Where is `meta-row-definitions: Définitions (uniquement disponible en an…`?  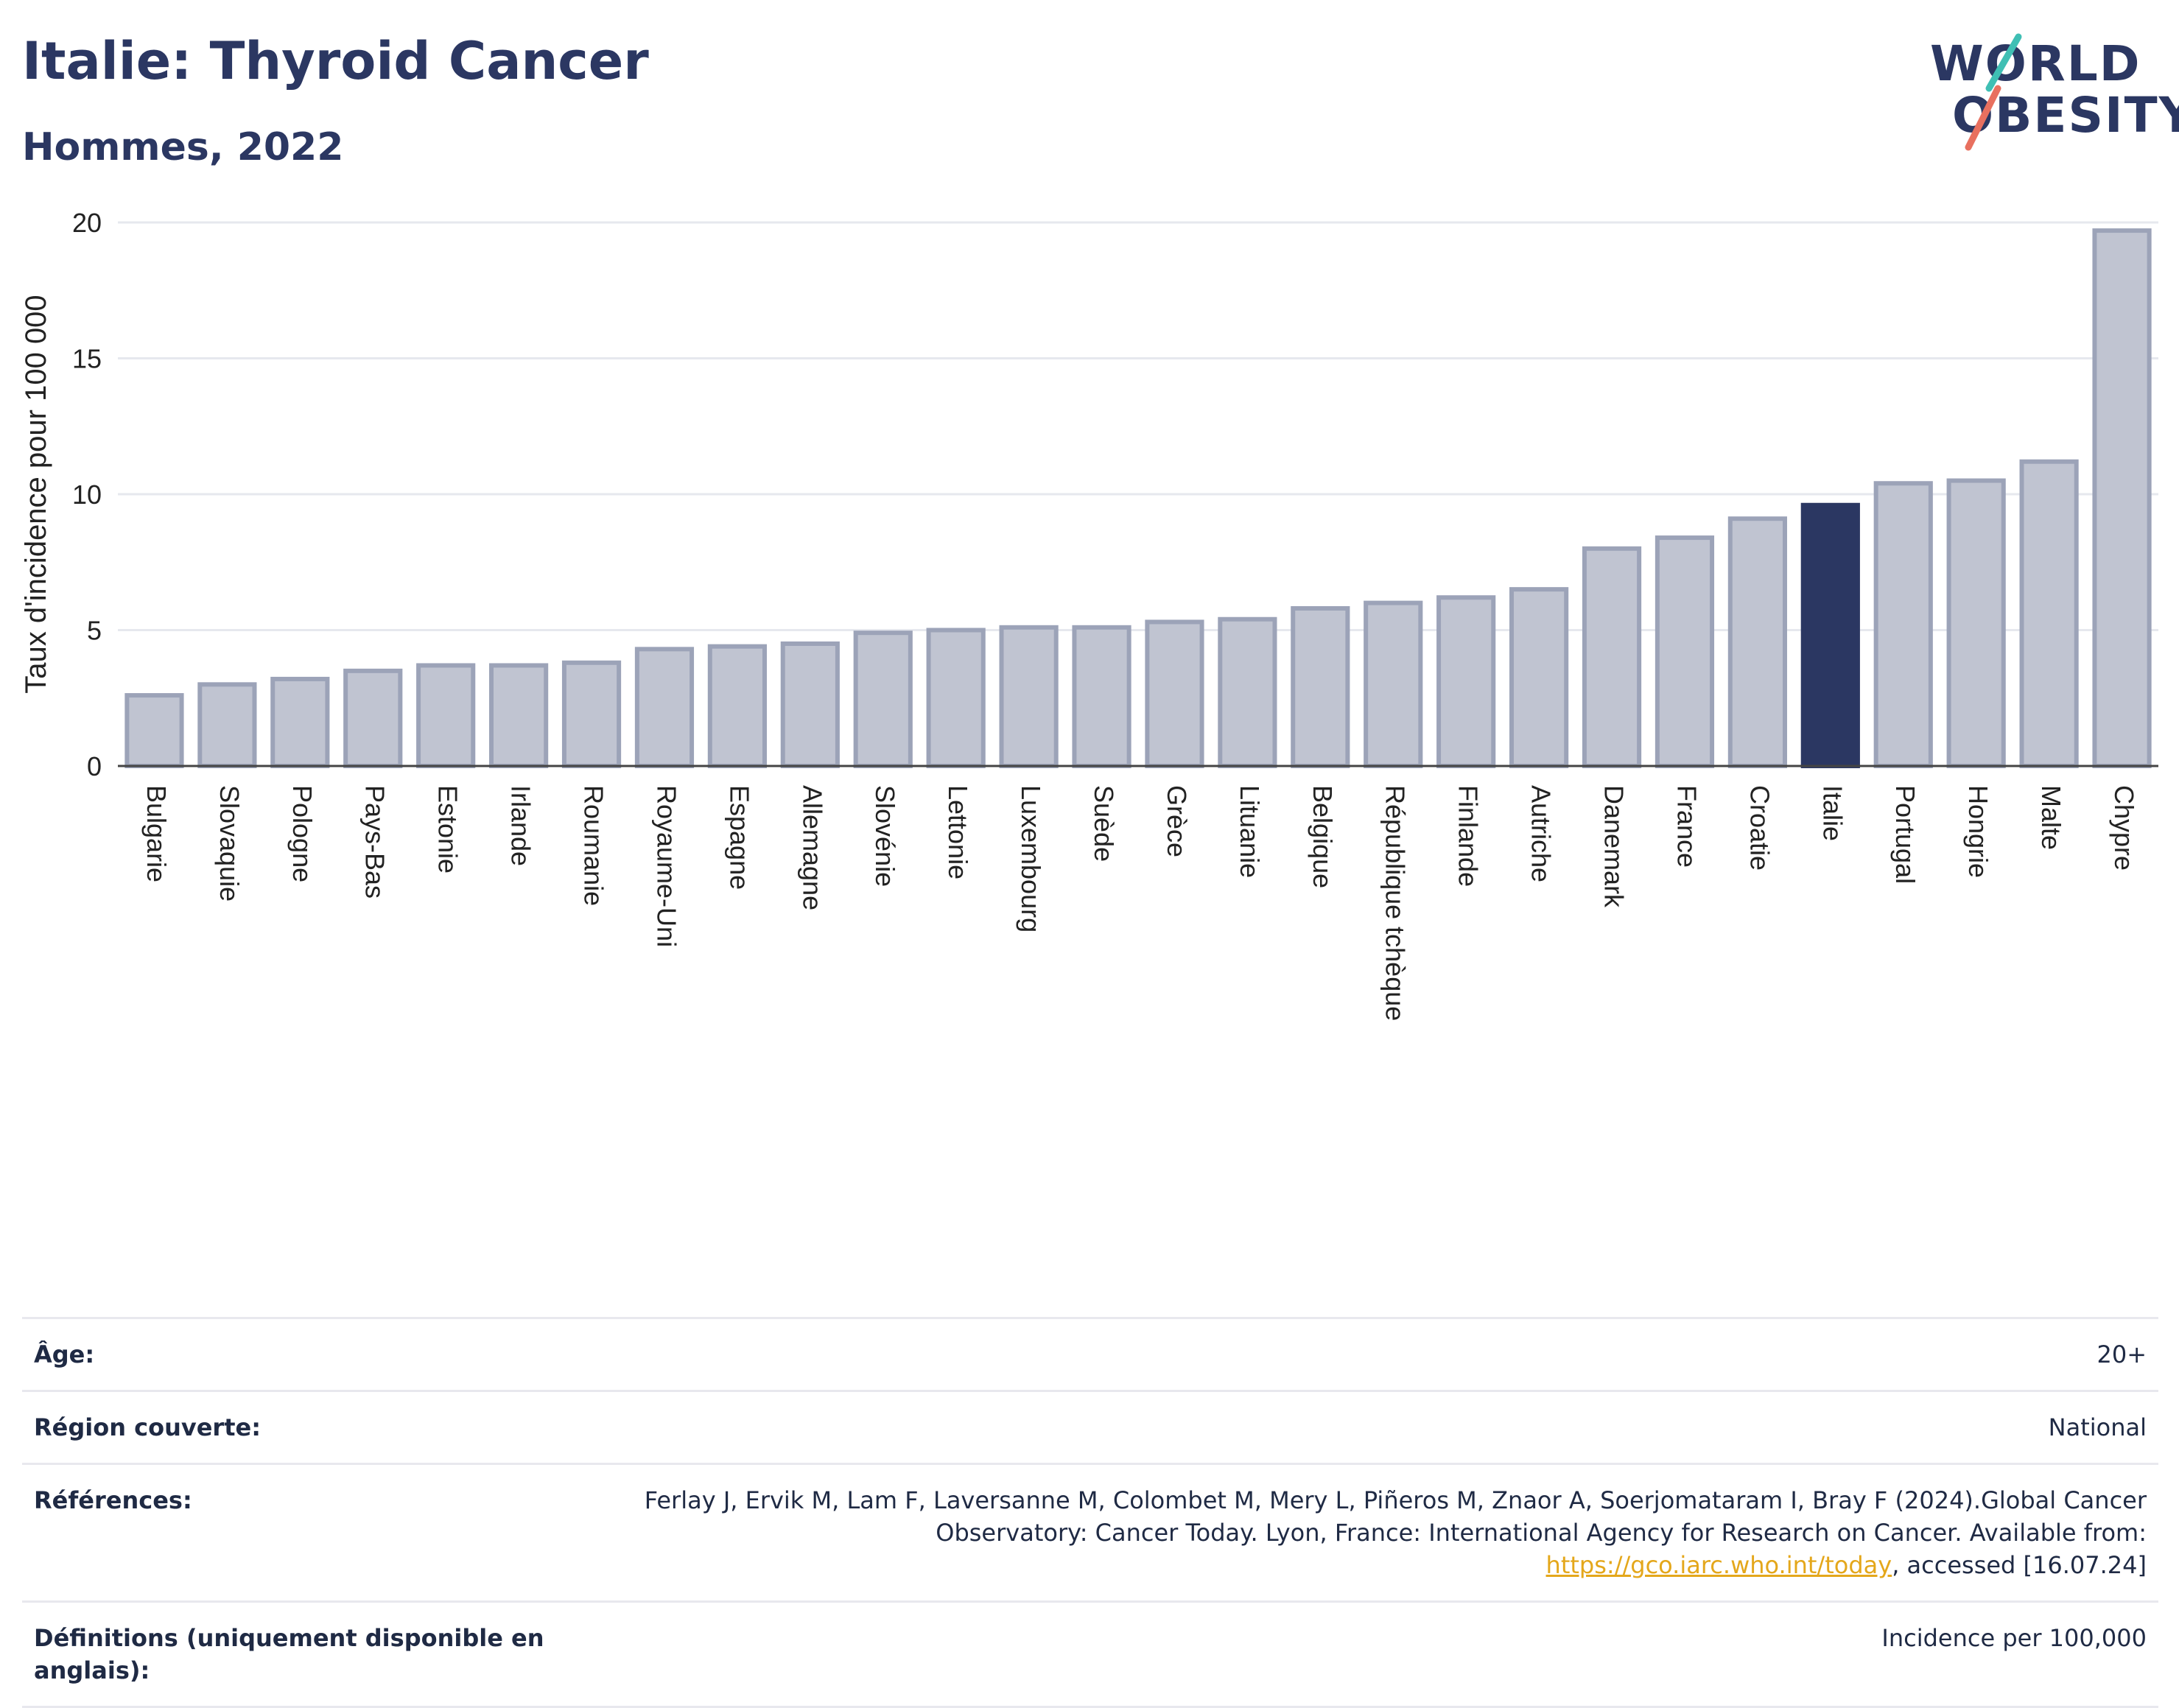
meta-row-definitions: Définitions (uniquement disponible en an… is located at coordinates (1090, 1654).